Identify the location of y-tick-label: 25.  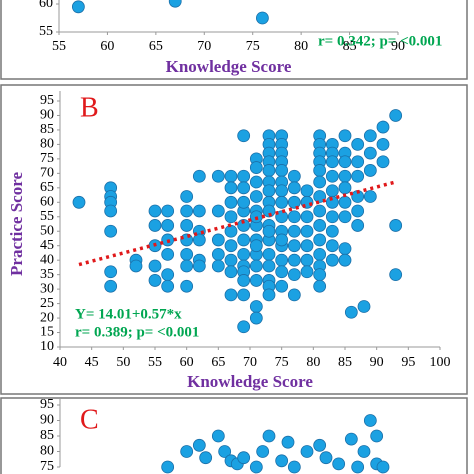
(47, 303).